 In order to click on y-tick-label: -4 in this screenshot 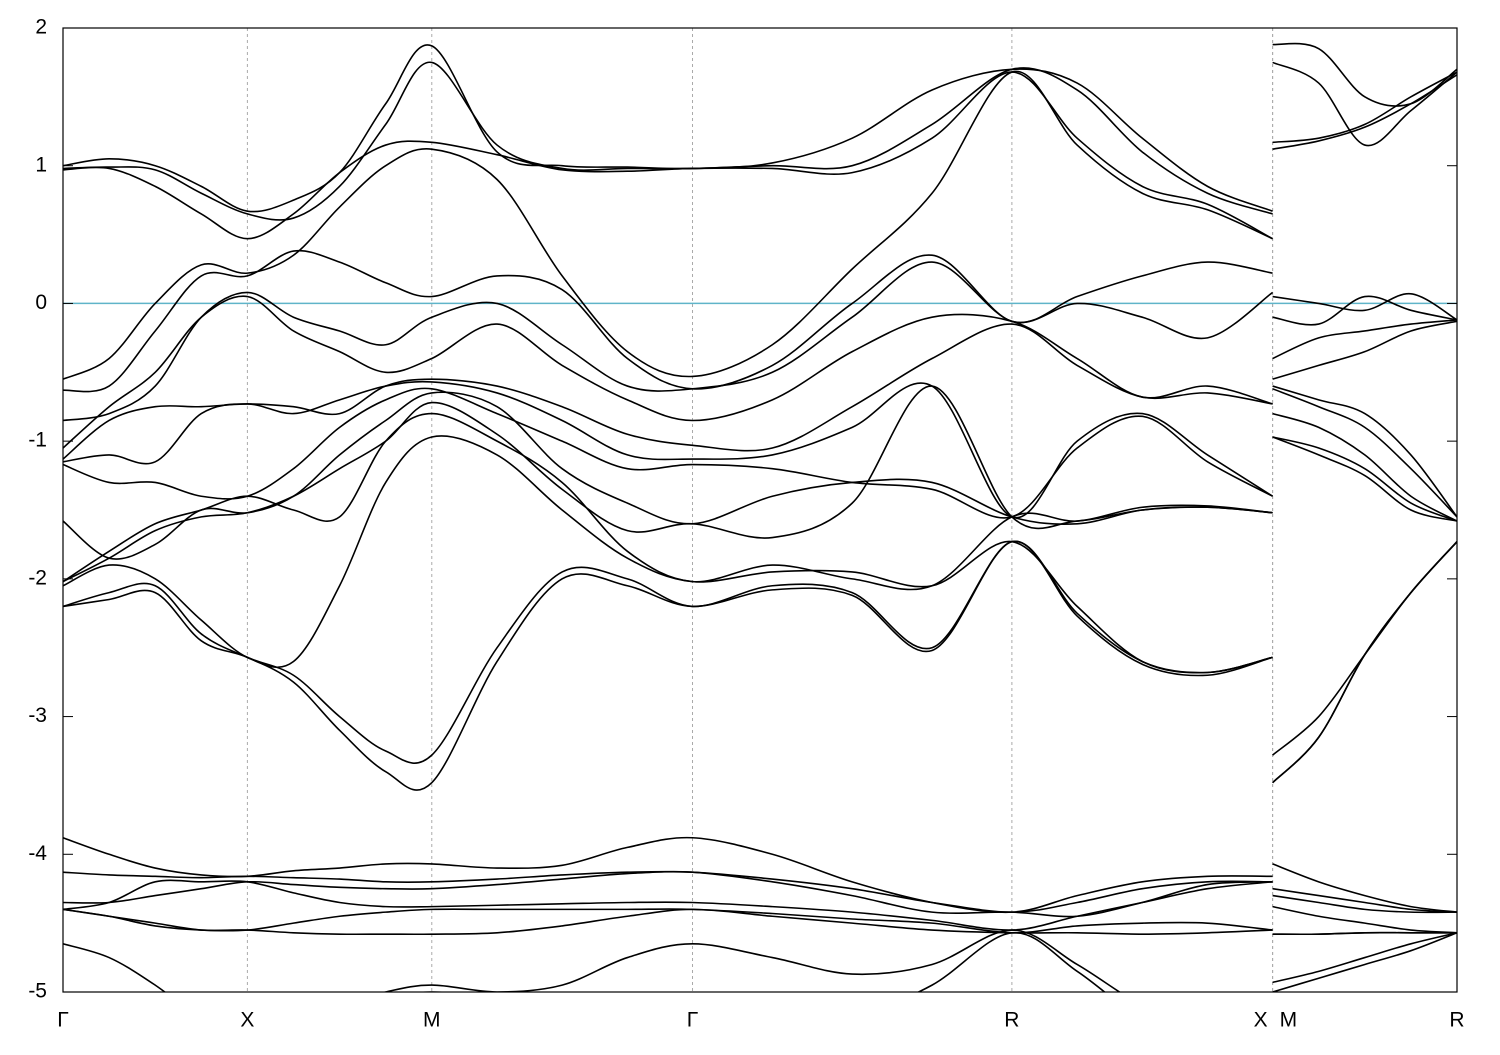, I will do `click(37, 853)`.